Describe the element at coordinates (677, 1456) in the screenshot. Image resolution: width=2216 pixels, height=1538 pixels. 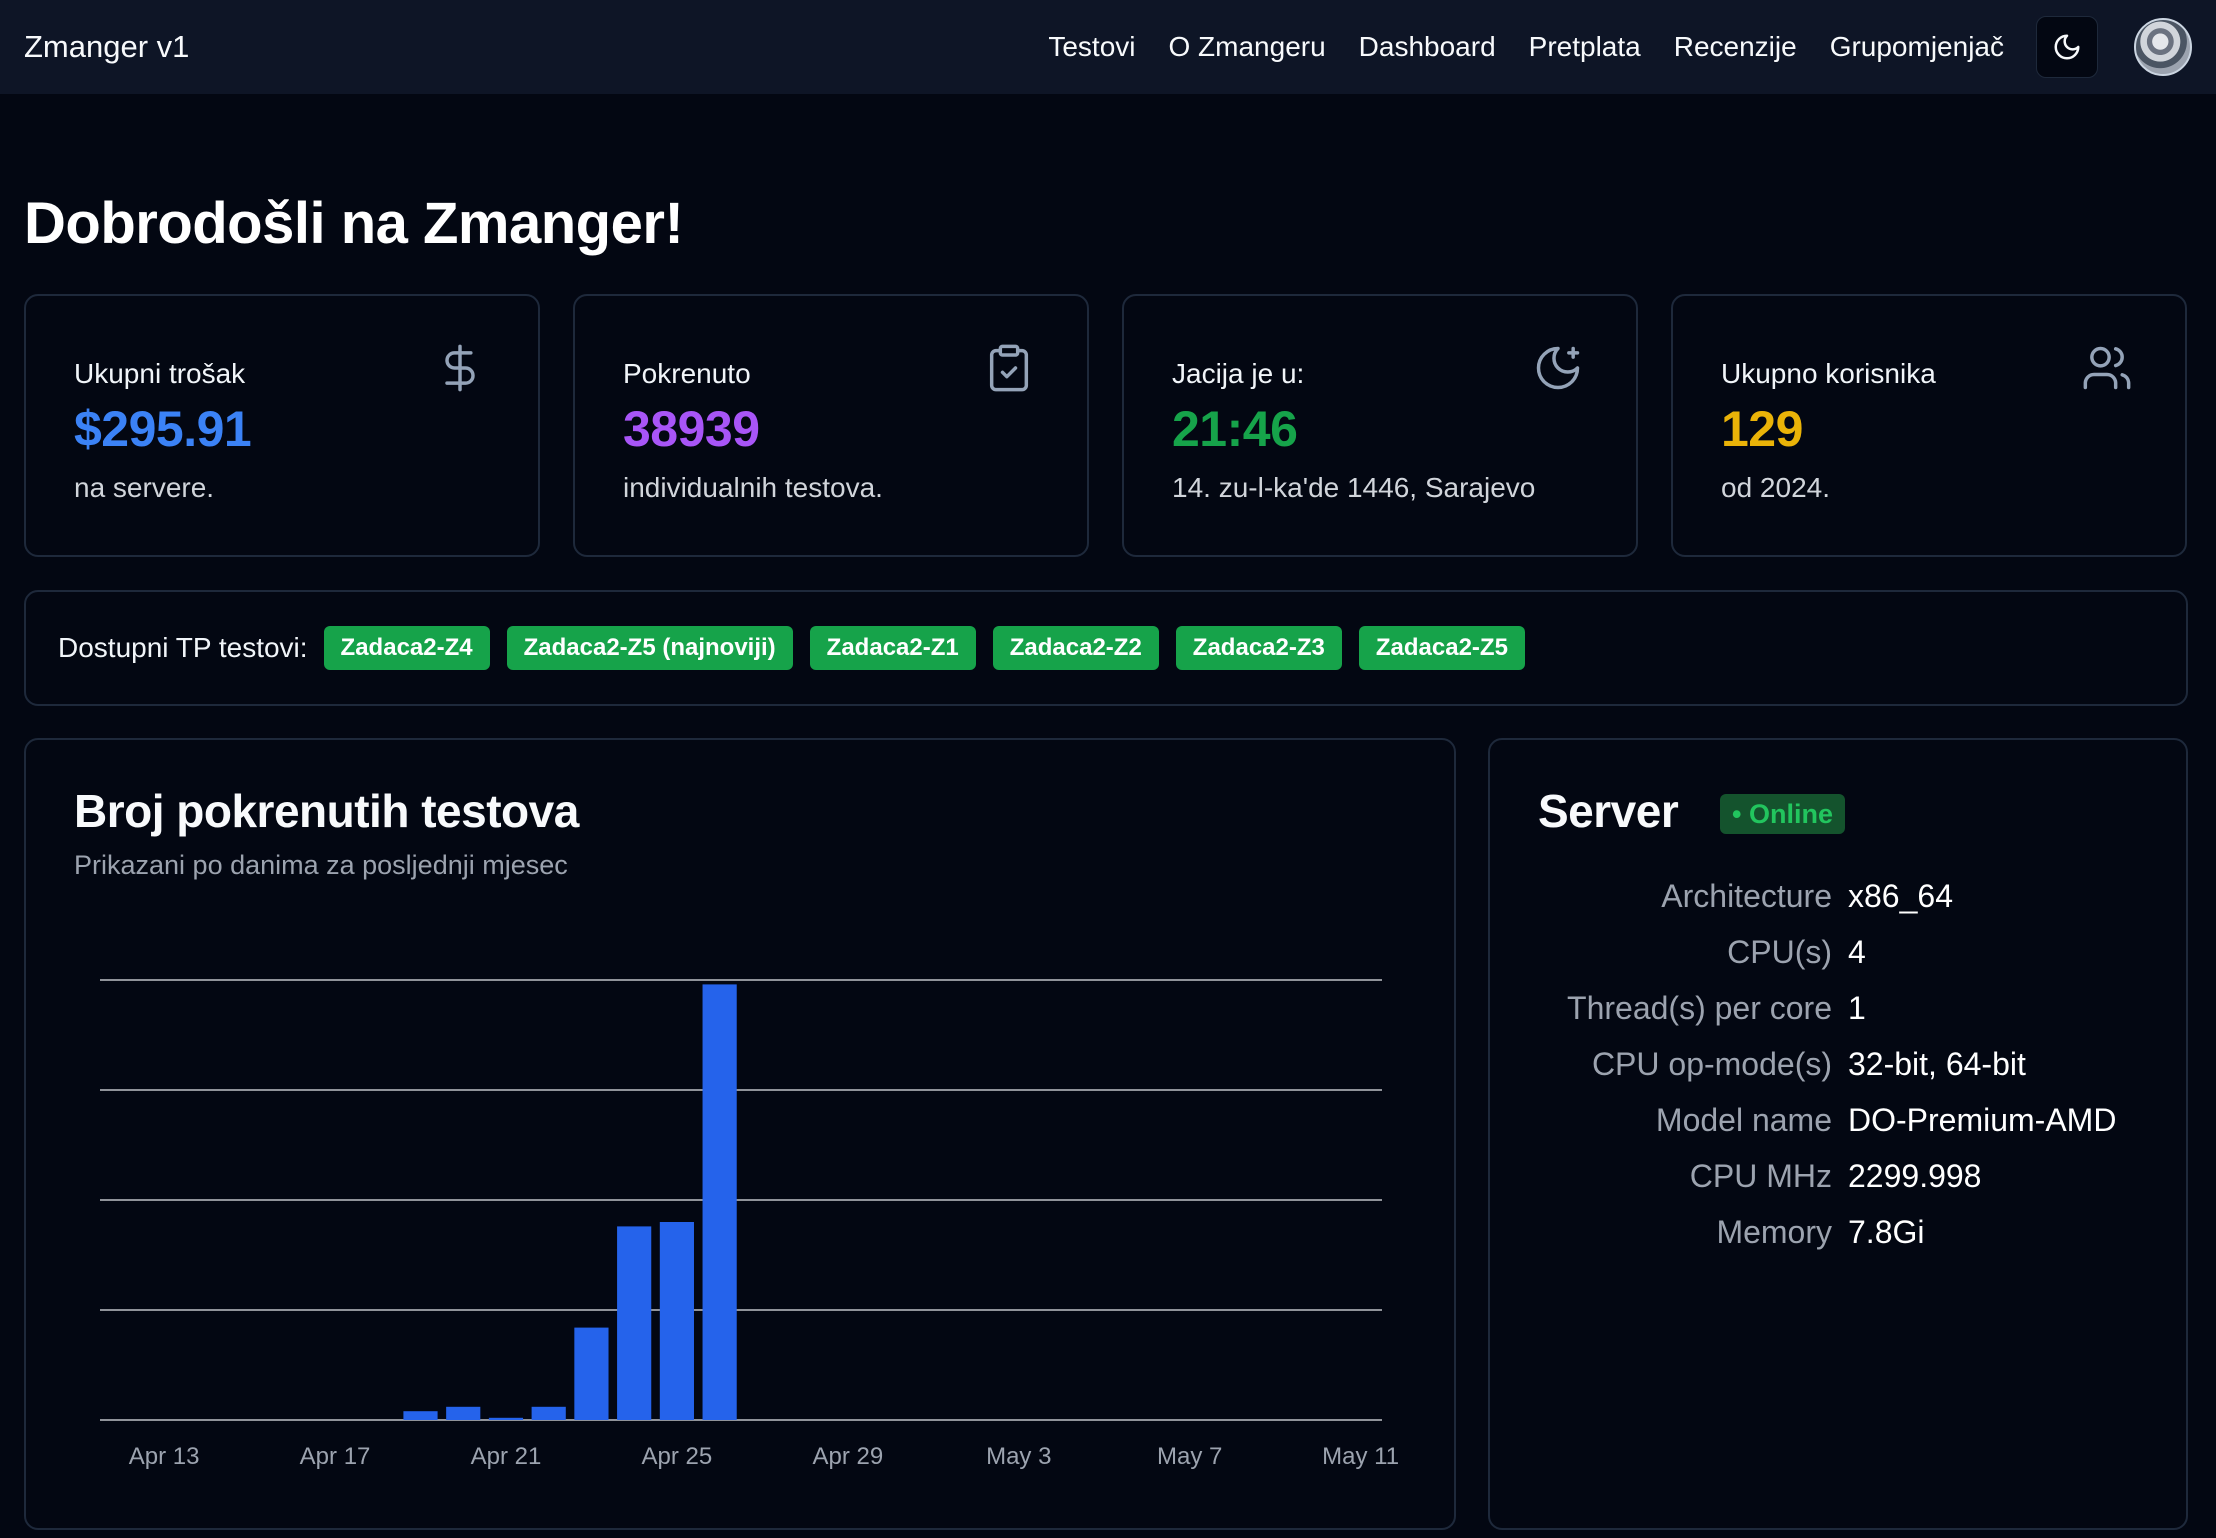
I see `chart-x-tick-label: Apr 25` at that location.